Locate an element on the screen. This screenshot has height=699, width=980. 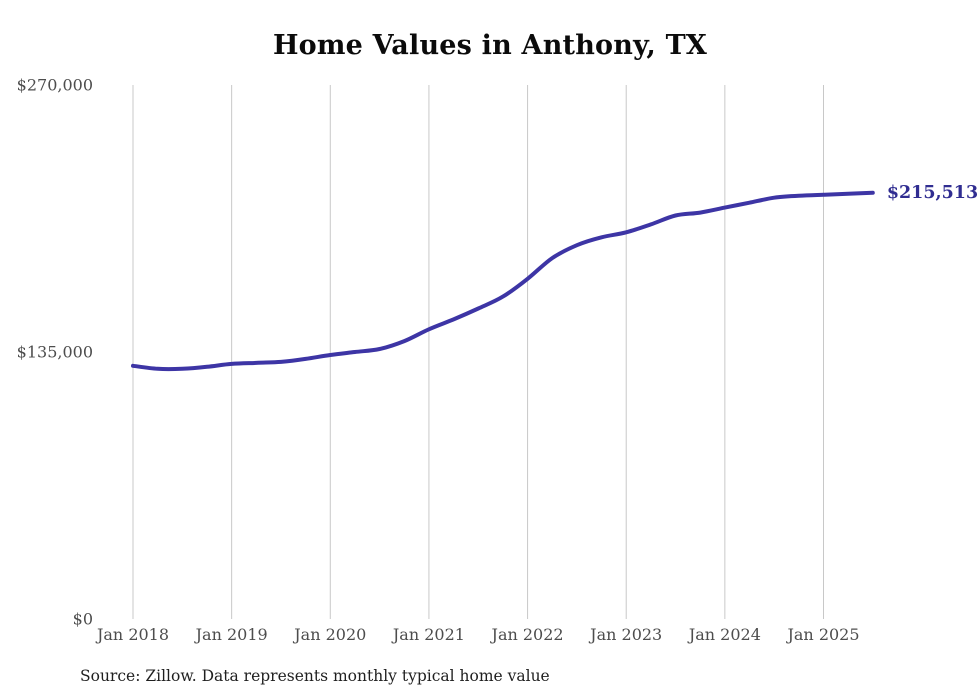
y-tick-label: $270,000 is located at coordinates (55, 85).